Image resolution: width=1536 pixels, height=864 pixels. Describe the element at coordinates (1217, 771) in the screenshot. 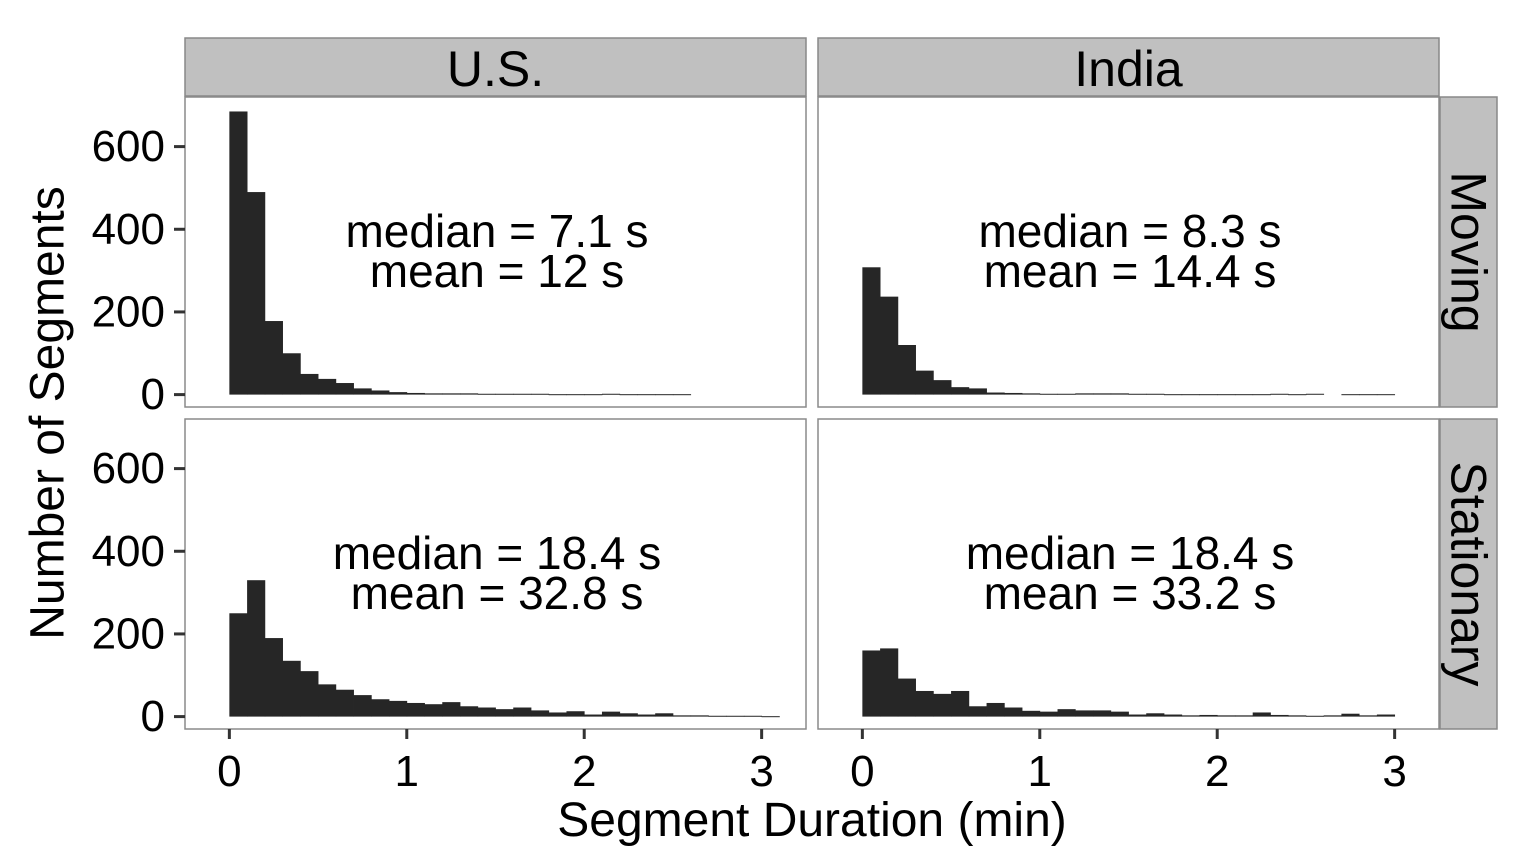

I see `x-tick-label-india-2: 2` at that location.